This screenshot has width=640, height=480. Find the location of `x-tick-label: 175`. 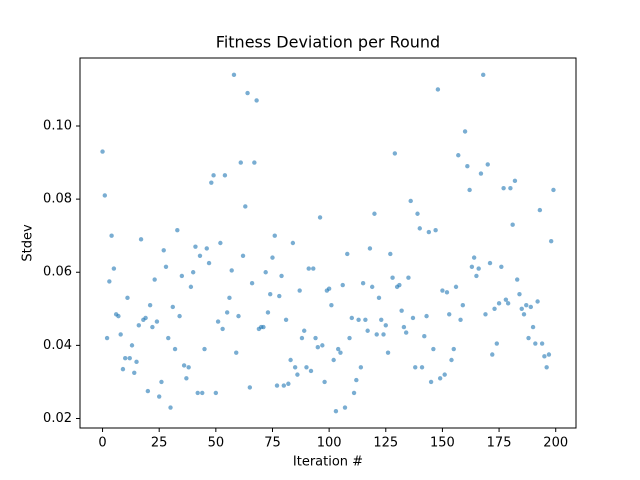

x-tick-label: 175 is located at coordinates (499, 443).